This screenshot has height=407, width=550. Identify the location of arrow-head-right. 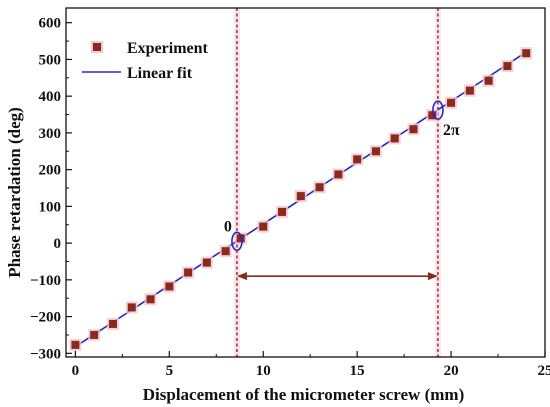
(432, 276).